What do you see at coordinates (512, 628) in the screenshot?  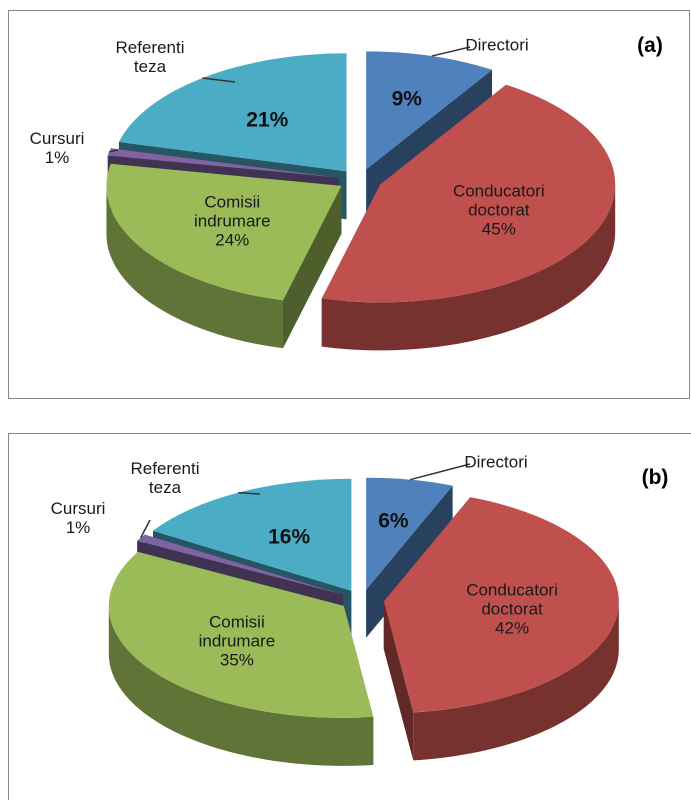 I see `value-label: 42%` at bounding box center [512, 628].